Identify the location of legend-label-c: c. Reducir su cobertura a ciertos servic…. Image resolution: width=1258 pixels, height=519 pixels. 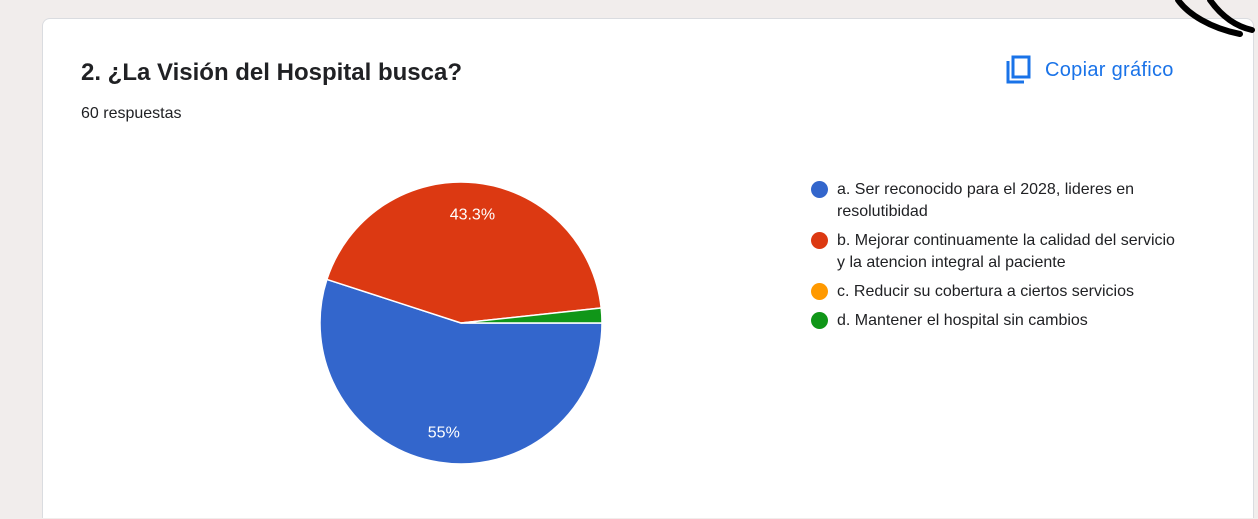
(985, 291).